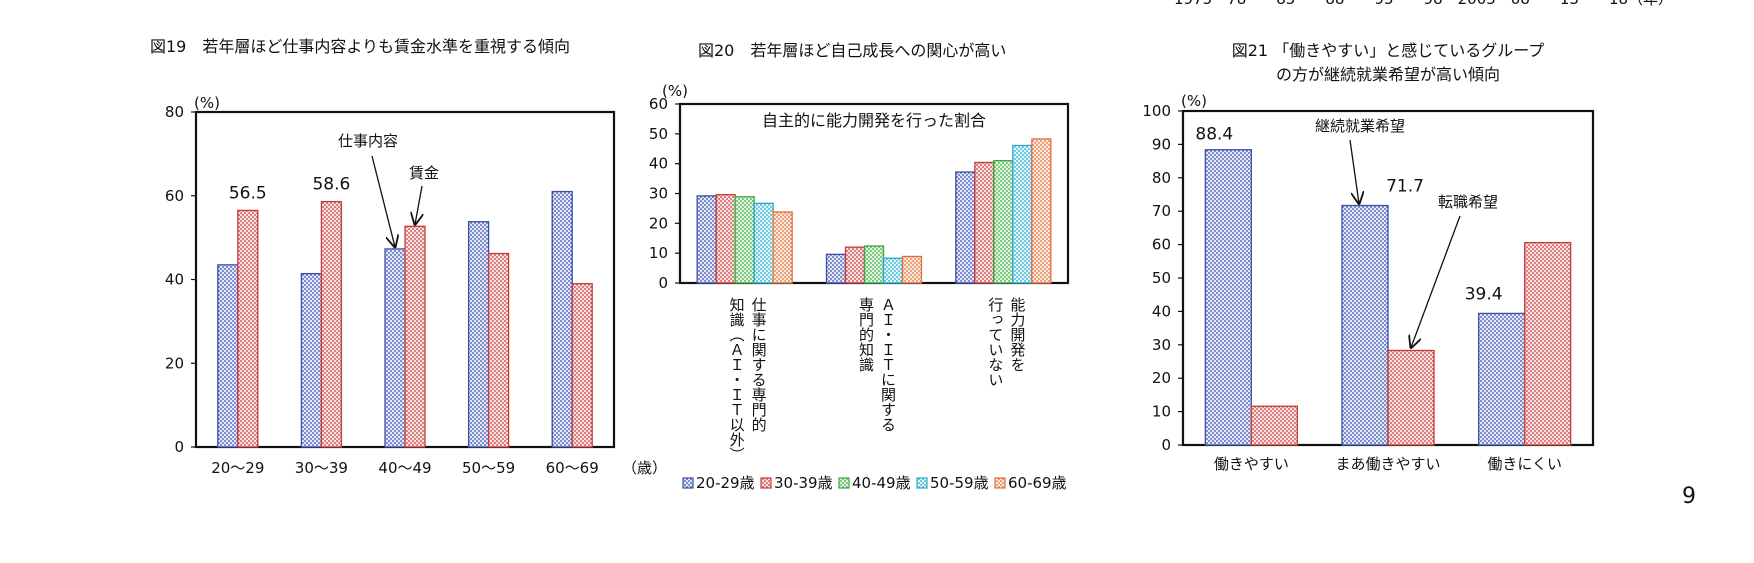 The height and width of the screenshot is (563, 1754). Describe the element at coordinates (1387, 464) in the screenshot. I see `x-tick-label: まあ働きやすい` at that location.